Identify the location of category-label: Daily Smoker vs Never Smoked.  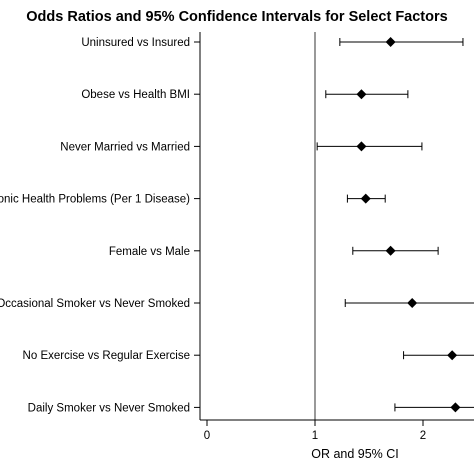
(109, 408).